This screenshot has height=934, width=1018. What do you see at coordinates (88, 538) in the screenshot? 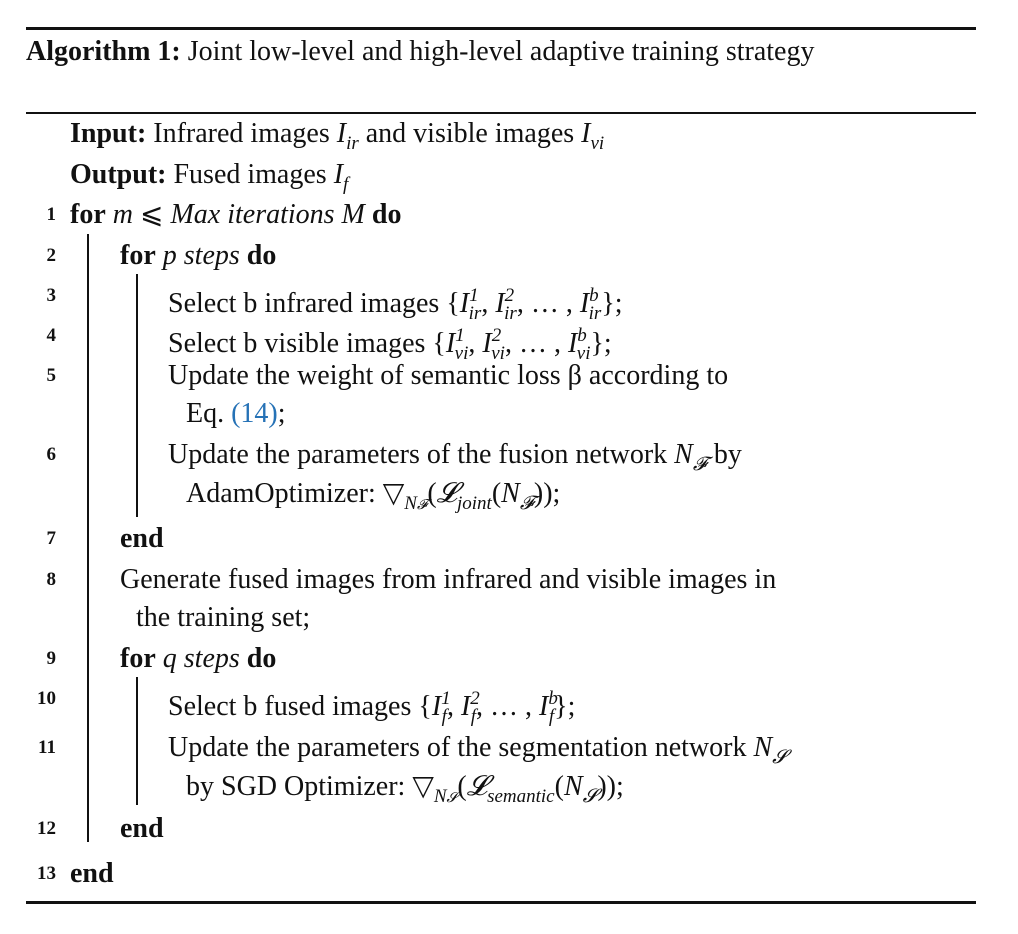
I see `outer-loop-bar` at bounding box center [88, 538].